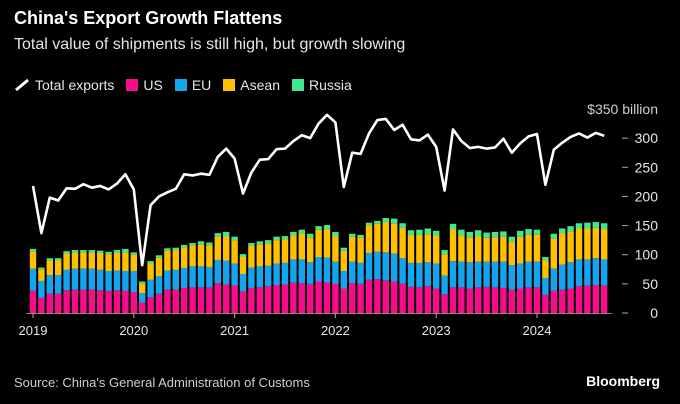  I want to click on legend-item-total: Total exports, so click(64, 85).